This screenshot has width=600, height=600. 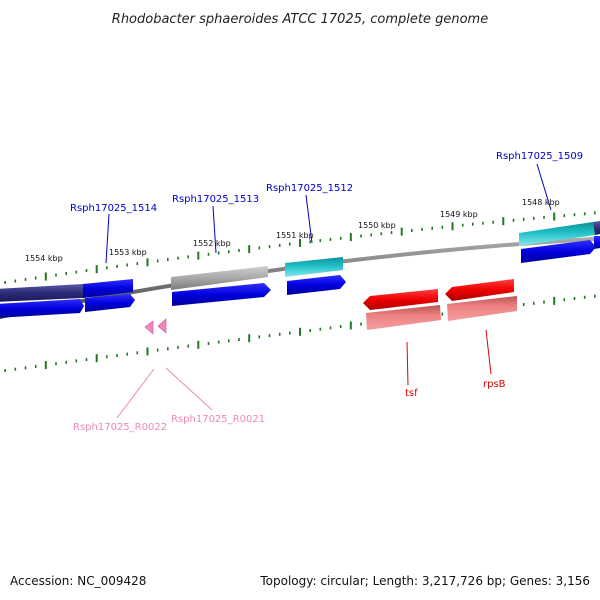 I want to click on feature-tsf, so click(x=400, y=299).